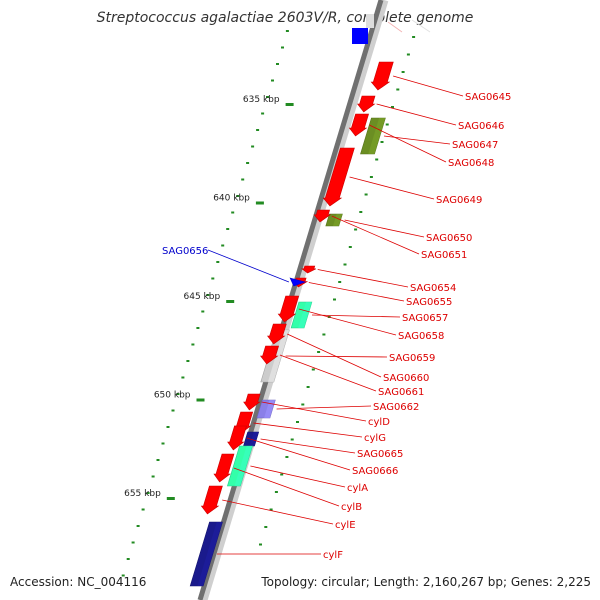  What do you see at coordinates (338, 177) in the screenshot?
I see `gene-sag0649` at bounding box center [338, 177].